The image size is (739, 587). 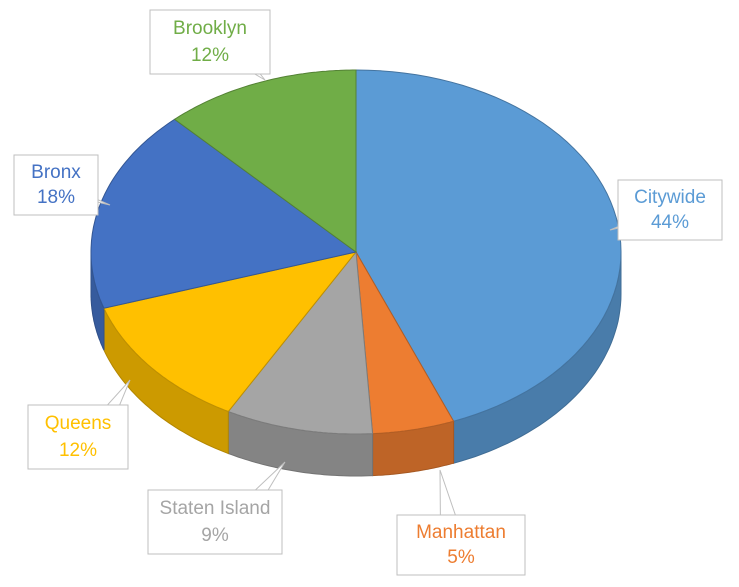 I want to click on value-label: 44%, so click(x=670, y=222).